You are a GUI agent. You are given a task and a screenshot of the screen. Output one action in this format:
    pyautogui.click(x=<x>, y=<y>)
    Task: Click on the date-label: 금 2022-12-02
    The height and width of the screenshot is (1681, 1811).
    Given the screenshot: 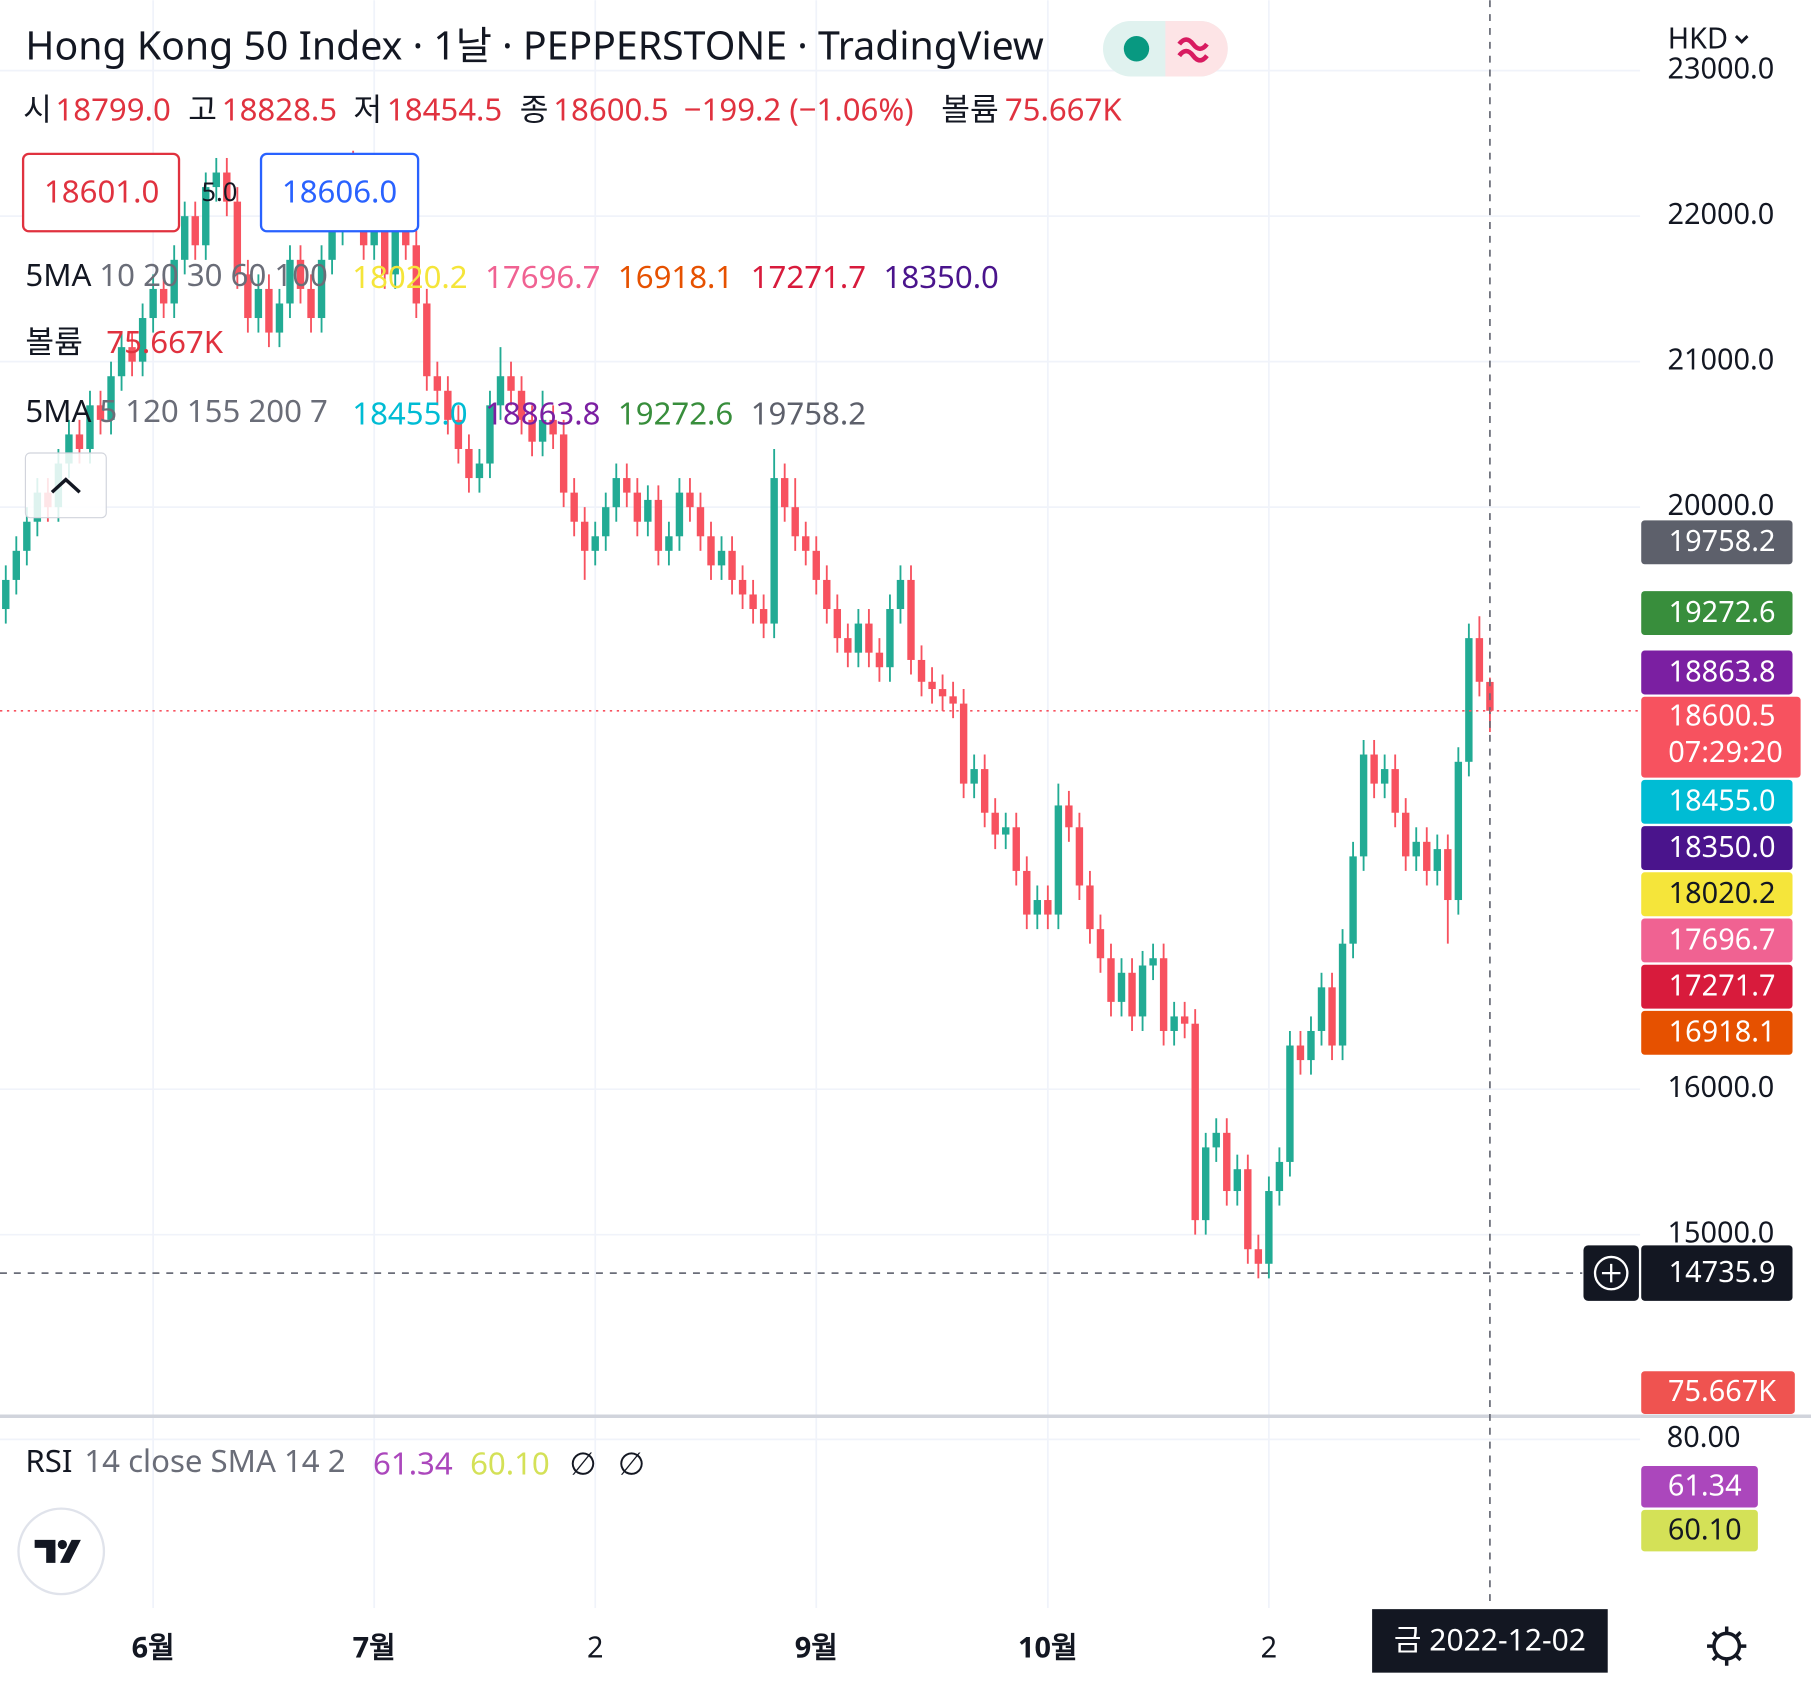 What is the action you would take?
    pyautogui.click(x=1490, y=1639)
    